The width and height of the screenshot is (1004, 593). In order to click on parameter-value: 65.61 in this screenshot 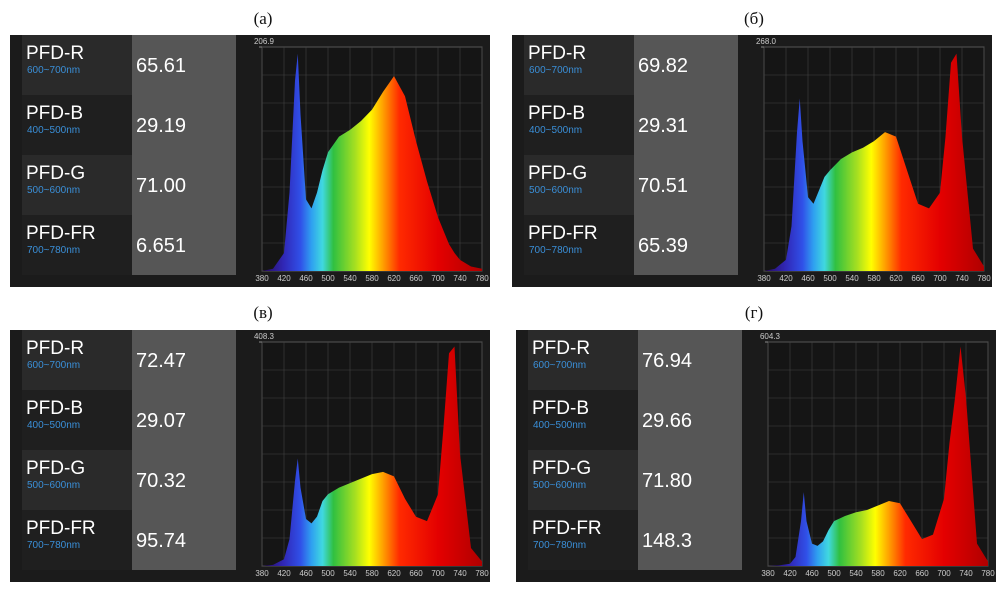, I will do `click(161, 66)`.